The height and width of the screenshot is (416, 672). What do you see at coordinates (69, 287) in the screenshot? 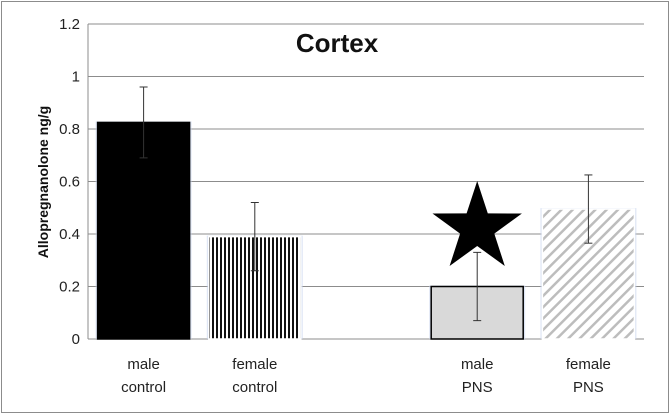
I see `y-tick-label: 0.2` at bounding box center [69, 287].